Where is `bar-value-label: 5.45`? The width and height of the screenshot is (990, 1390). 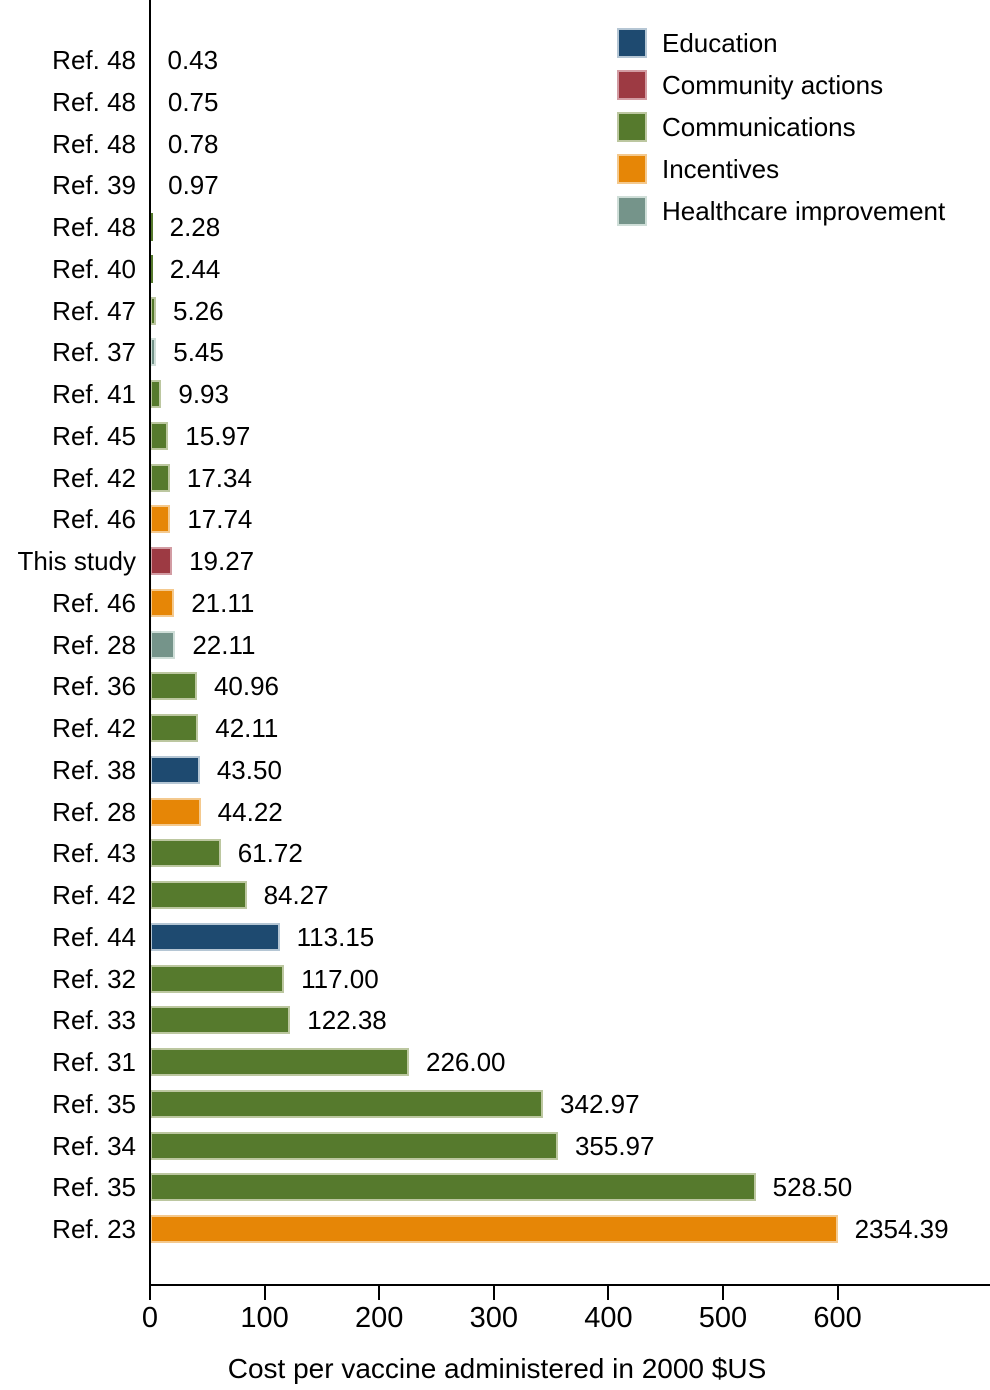 bar-value-label: 5.45 is located at coordinates (198, 352).